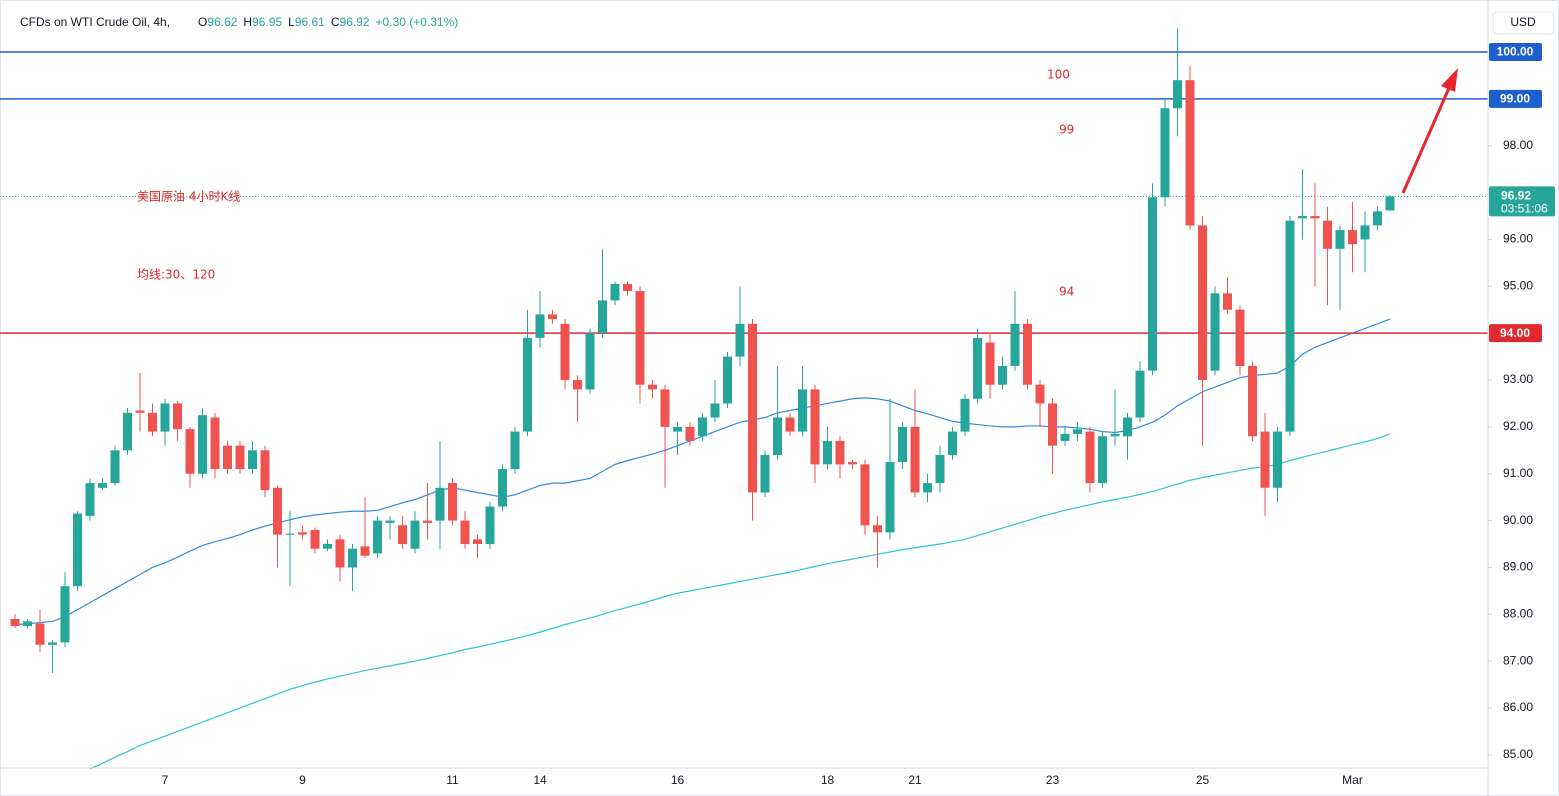 The image size is (1559, 796). What do you see at coordinates (302, 780) in the screenshot?
I see `x-tick-label: 9` at bounding box center [302, 780].